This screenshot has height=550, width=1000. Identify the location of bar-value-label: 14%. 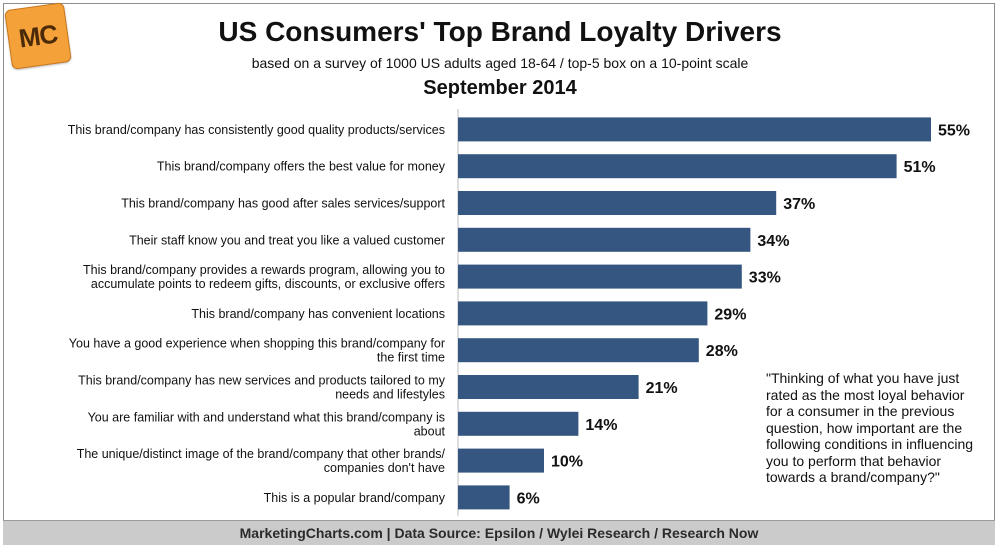
(601, 425).